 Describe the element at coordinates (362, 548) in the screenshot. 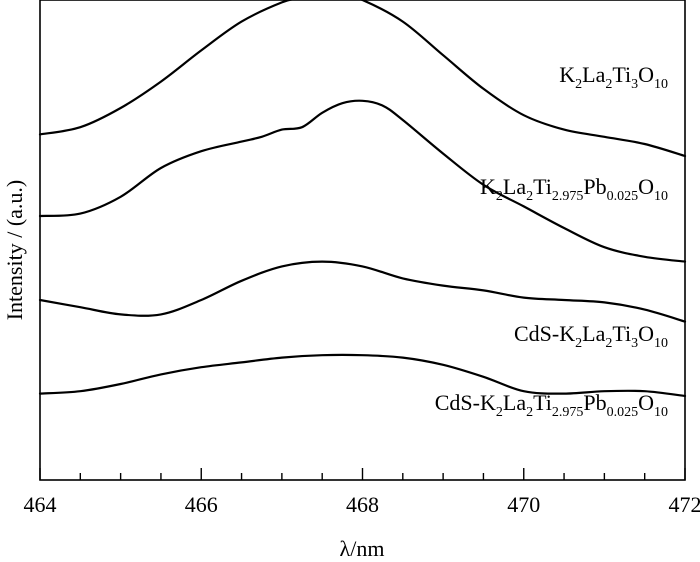

I see `x-axis-label: λ/nm` at that location.